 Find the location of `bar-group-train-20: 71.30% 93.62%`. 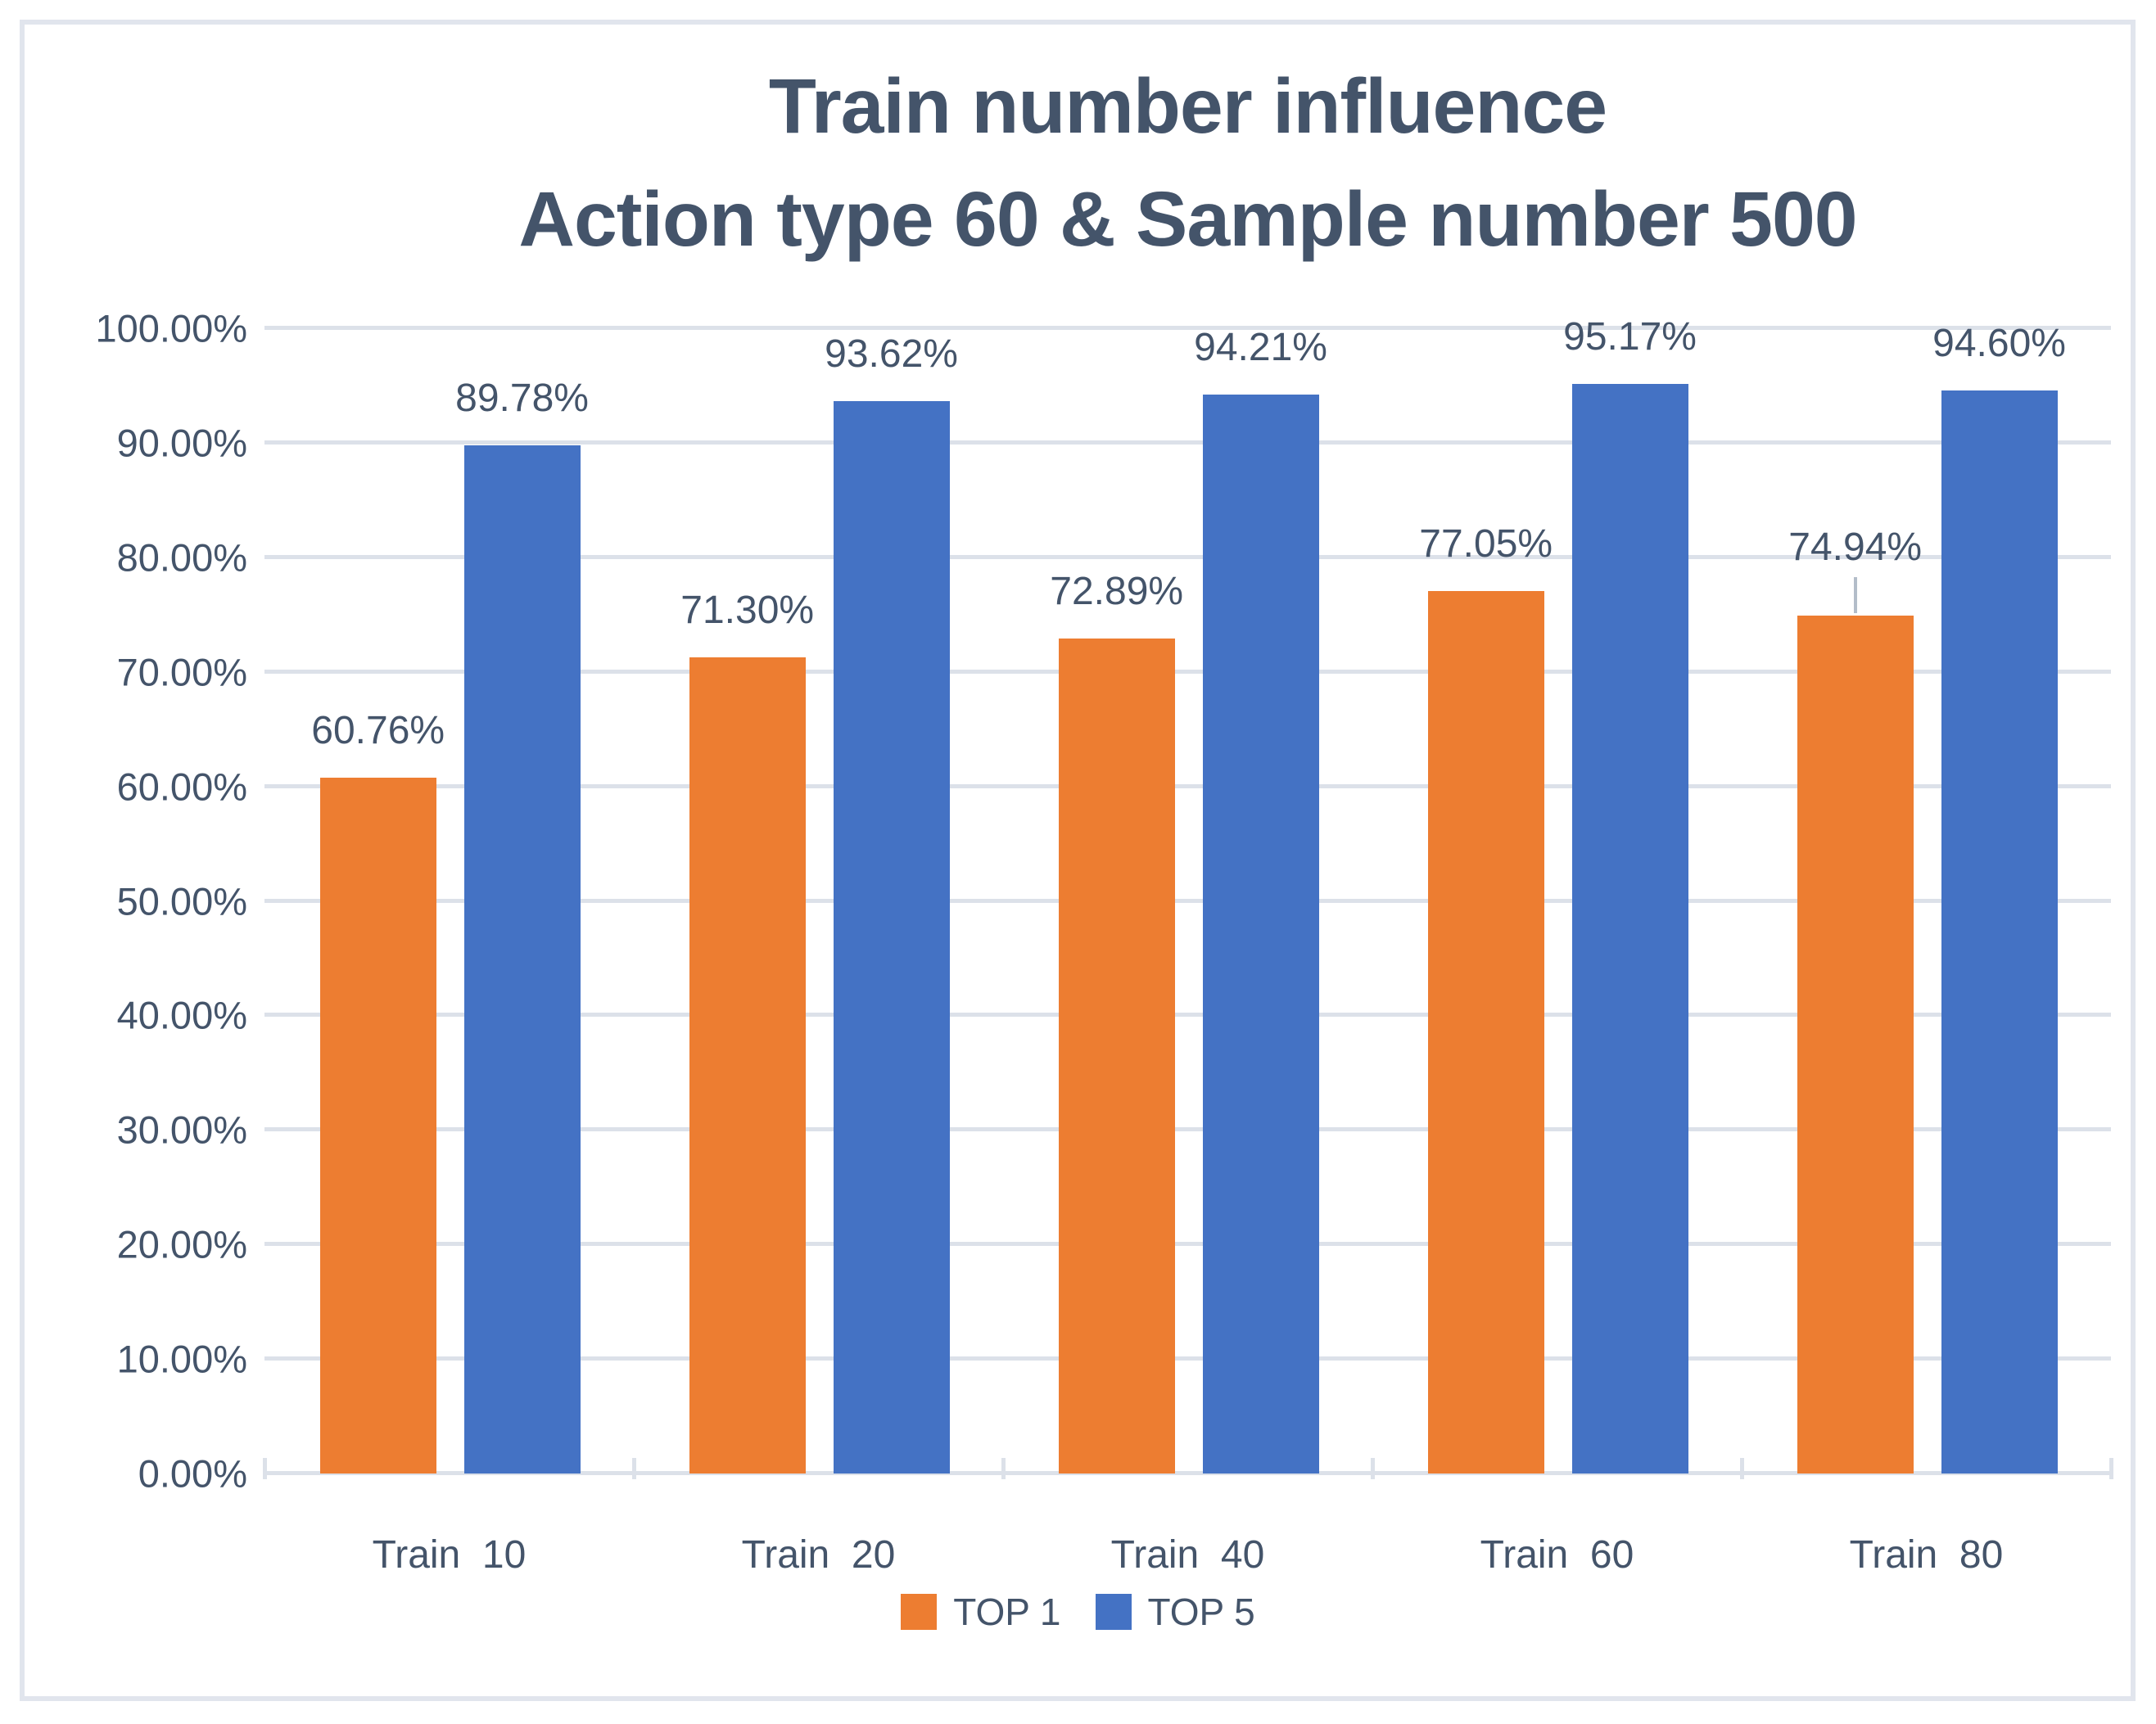

bar-group-train-20: 71.30% 93.62% is located at coordinates (818, 901).